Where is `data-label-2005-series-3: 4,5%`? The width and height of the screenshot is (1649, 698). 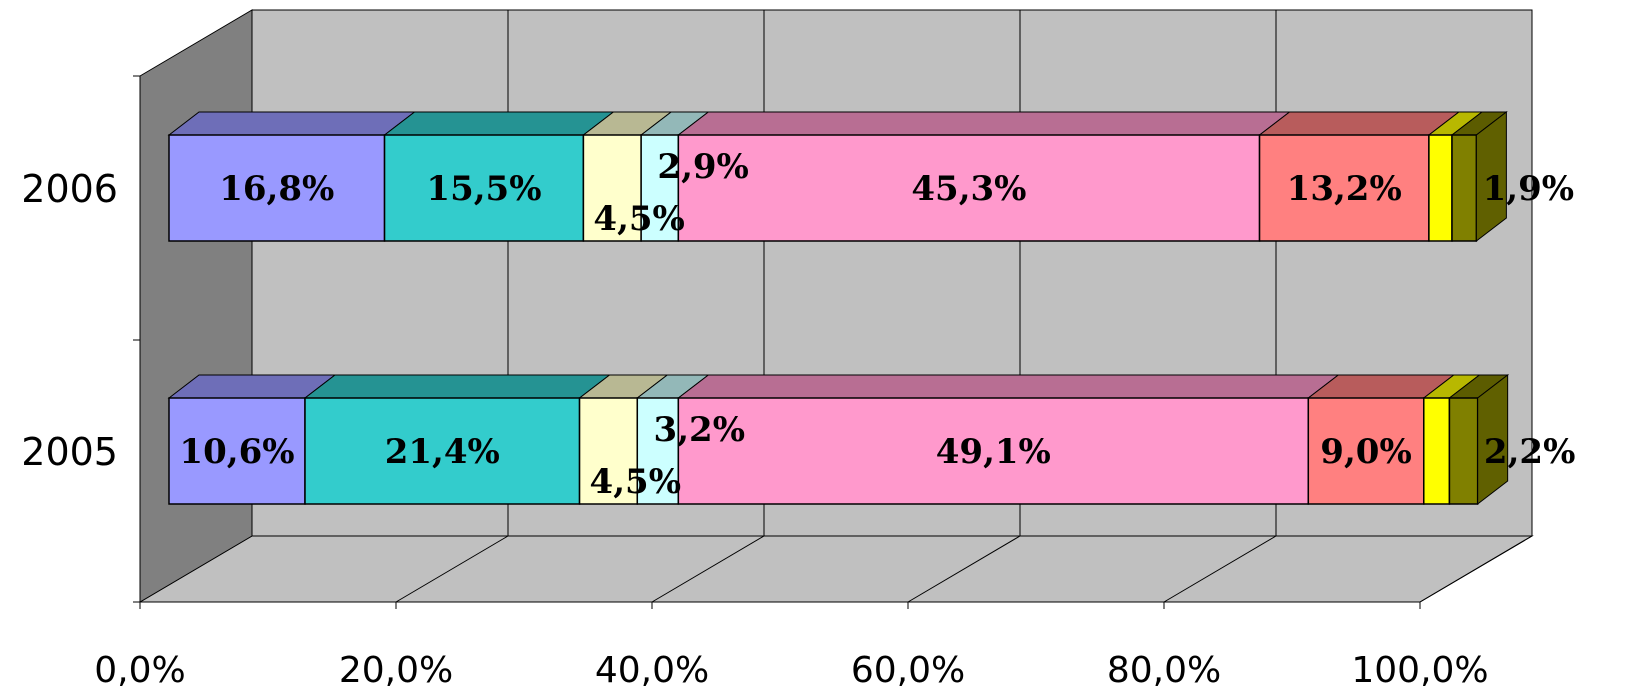 data-label-2005-series-3: 4,5% is located at coordinates (635, 482).